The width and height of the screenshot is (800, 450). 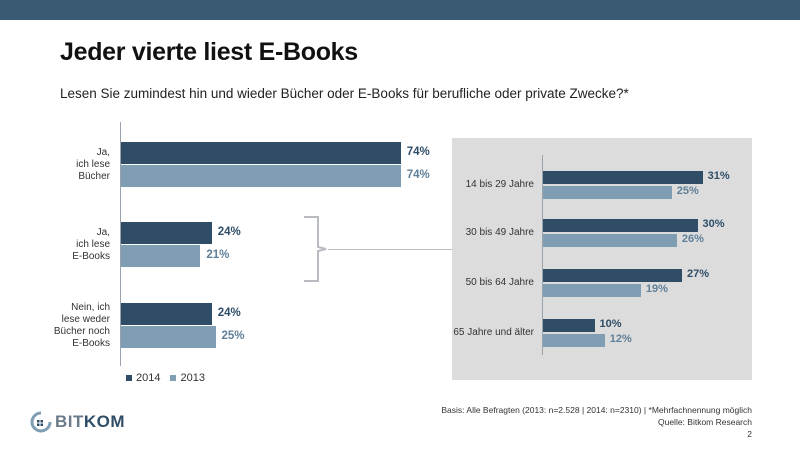 What do you see at coordinates (315, 249) in the screenshot?
I see `bracket-icon` at bounding box center [315, 249].